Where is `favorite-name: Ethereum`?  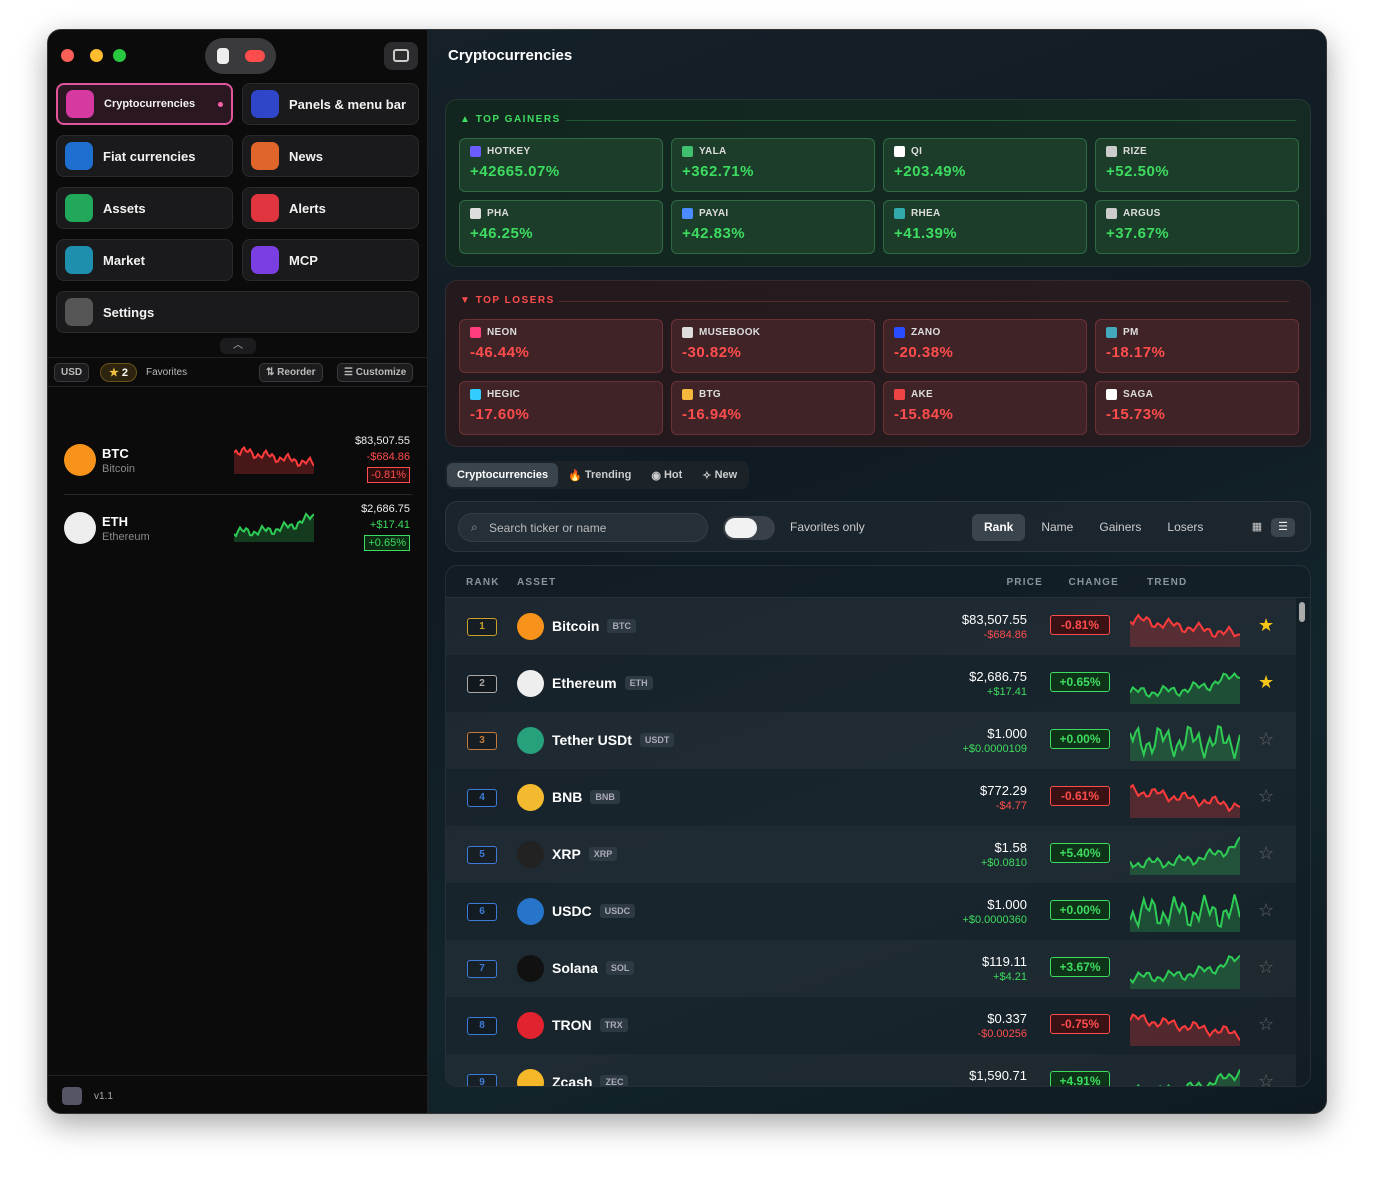
favorite-name: Ethereum is located at coordinates (126, 537).